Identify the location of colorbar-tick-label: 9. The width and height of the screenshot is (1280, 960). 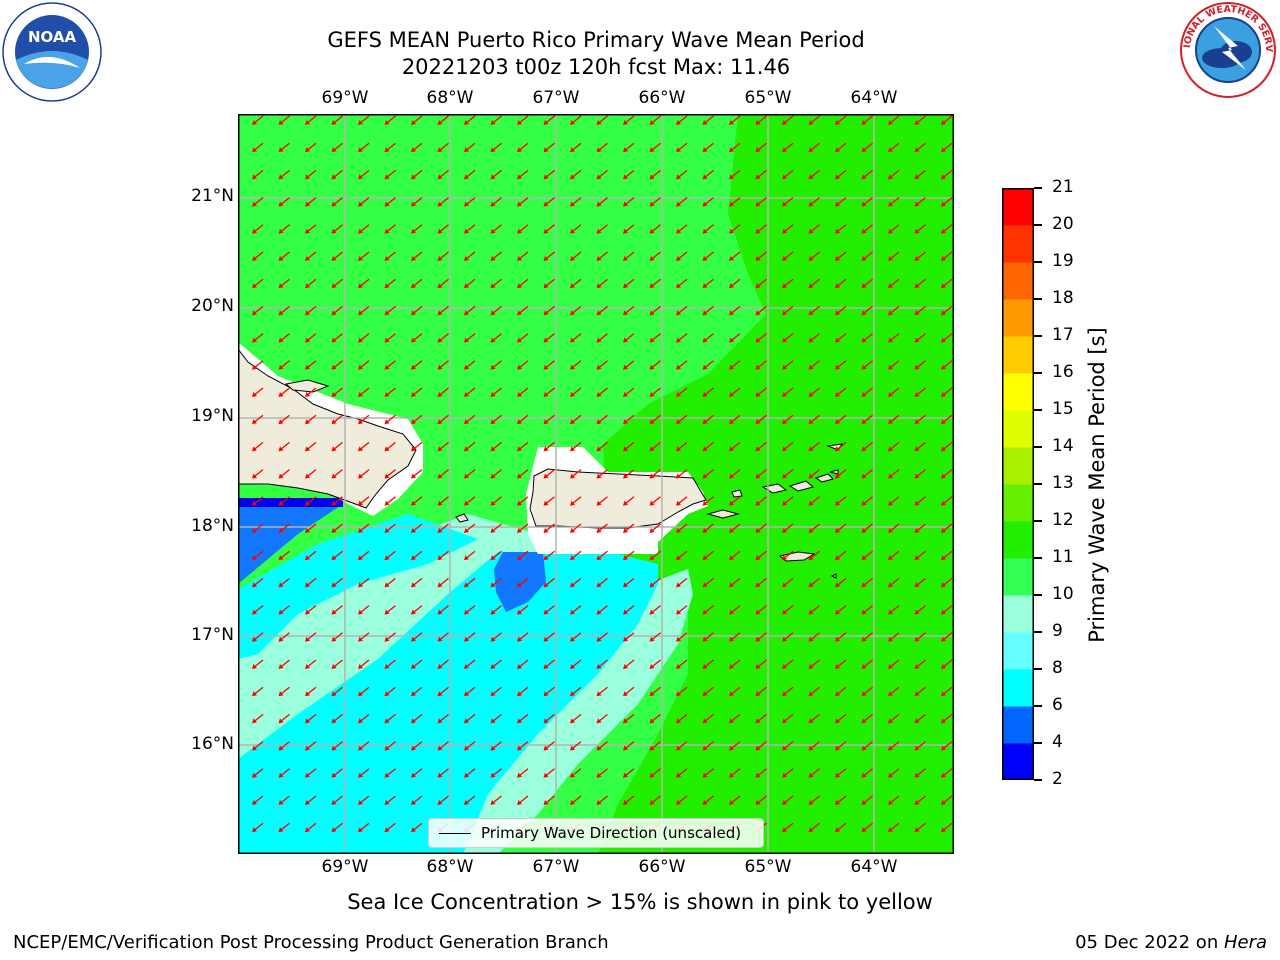
(1057, 631).